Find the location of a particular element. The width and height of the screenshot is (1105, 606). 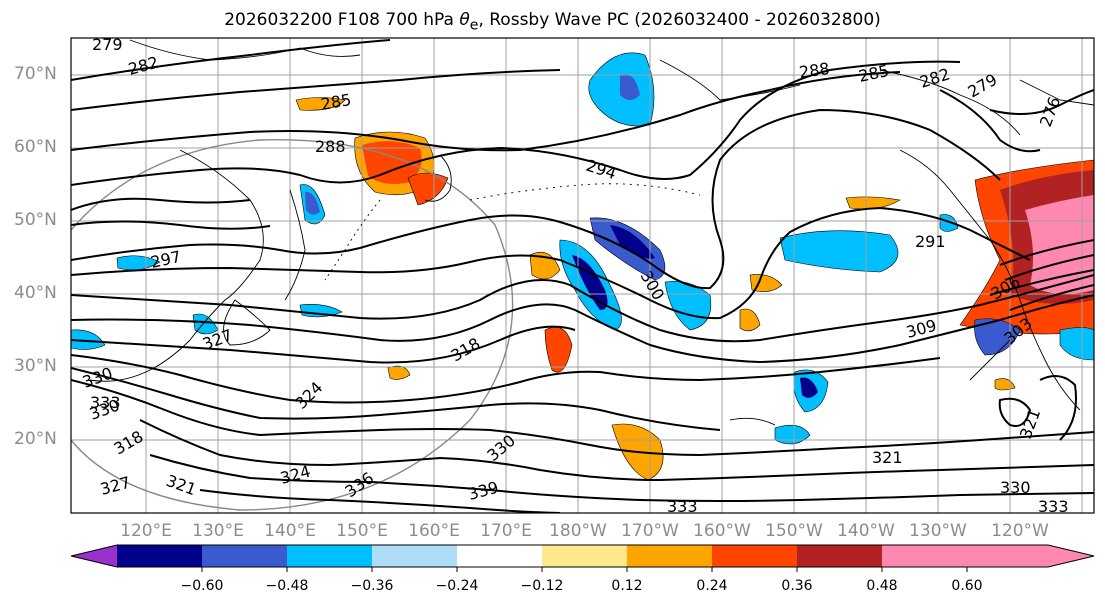

colorbar-tick-label: 0.60 is located at coordinates (967, 586).